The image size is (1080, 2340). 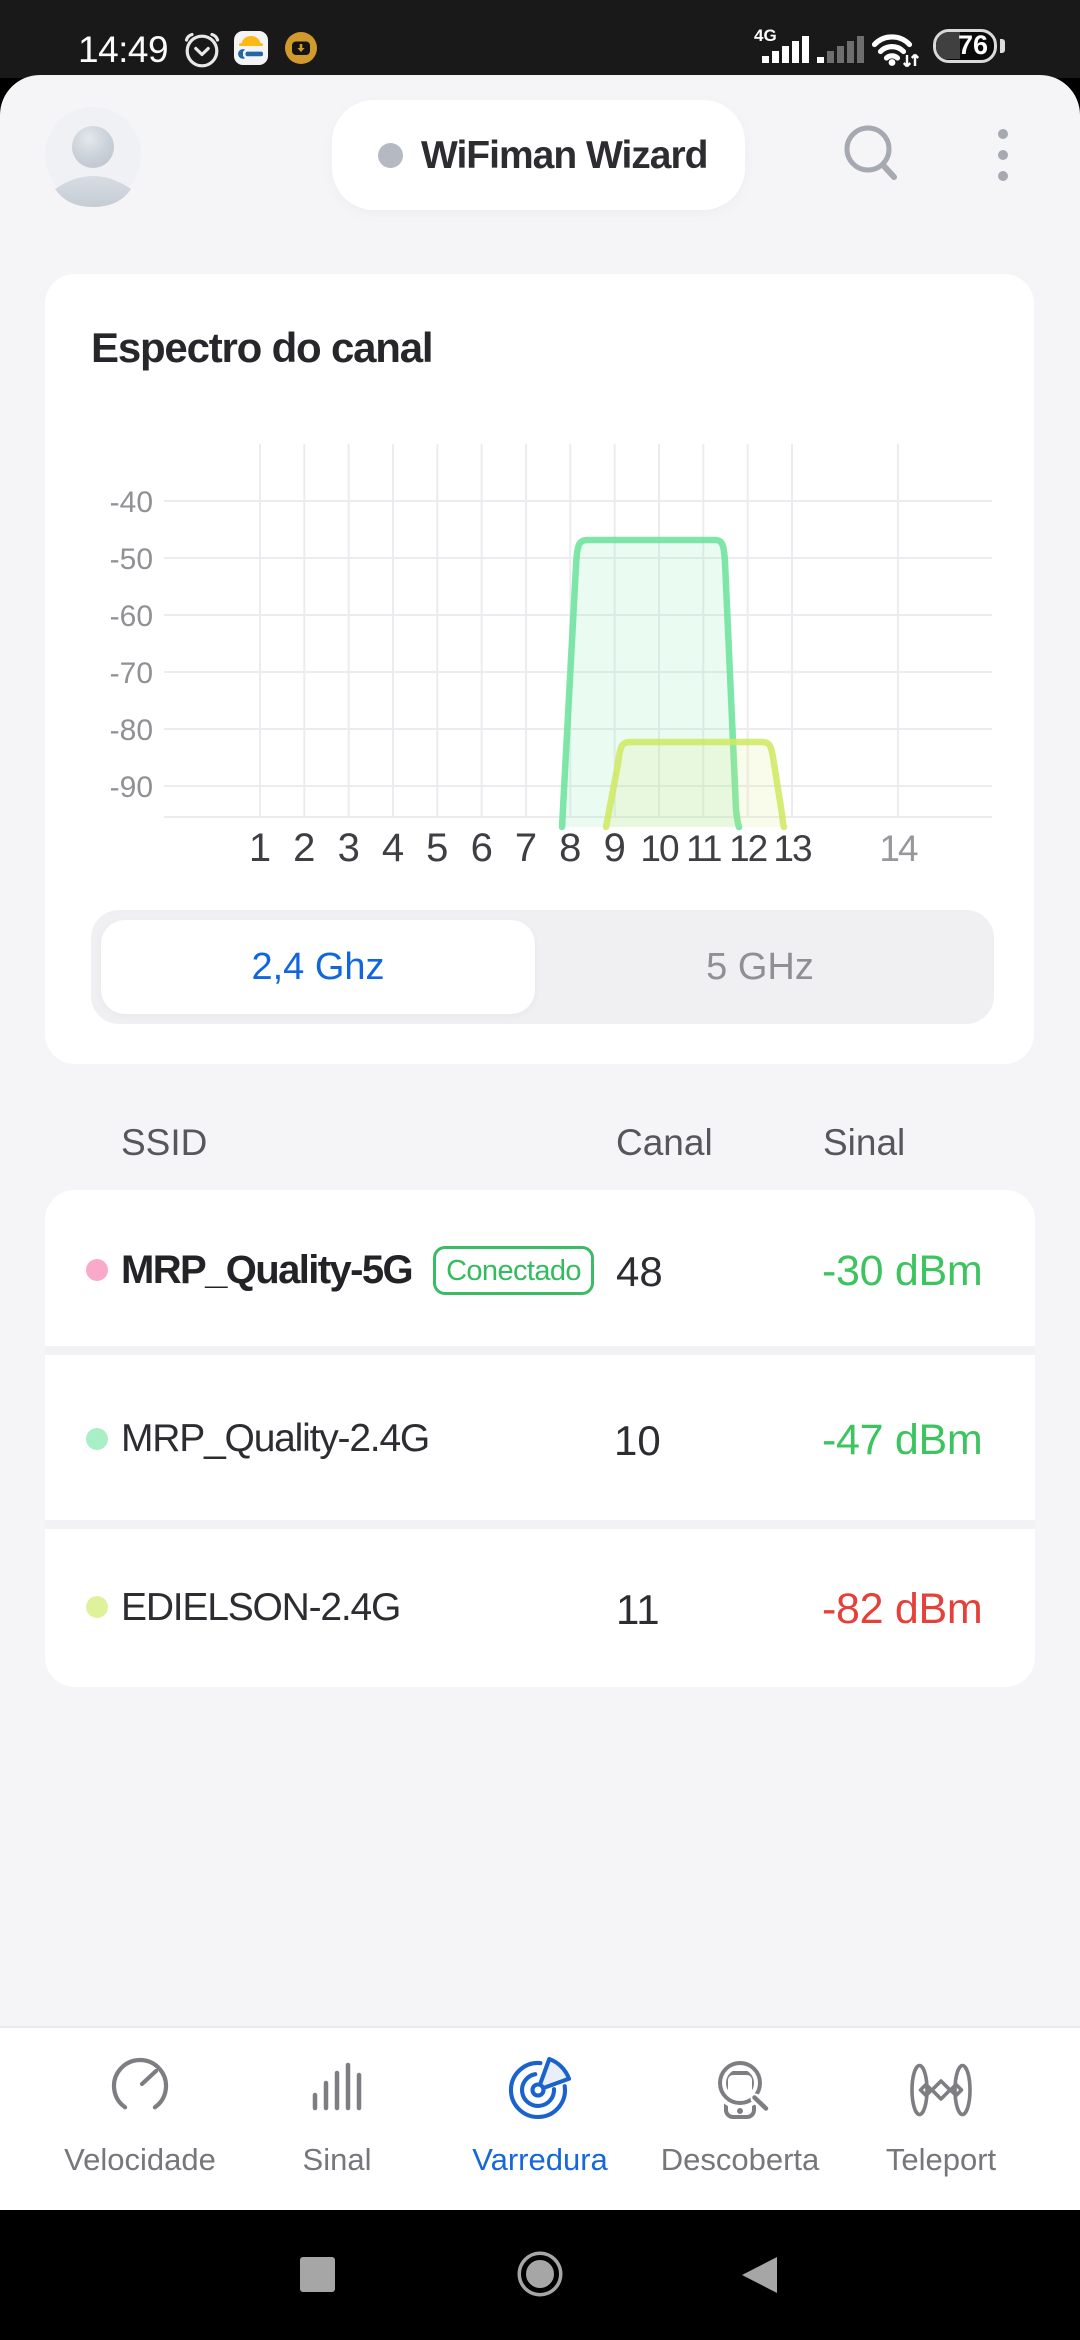 What do you see at coordinates (615, 848) in the screenshot?
I see `svg-text: 9` at bounding box center [615, 848].